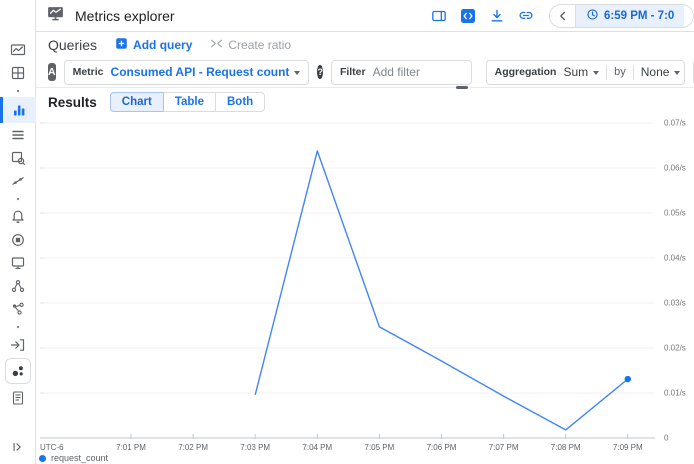 The image size is (694, 464). I want to click on share-link-icon, so click(526, 16).